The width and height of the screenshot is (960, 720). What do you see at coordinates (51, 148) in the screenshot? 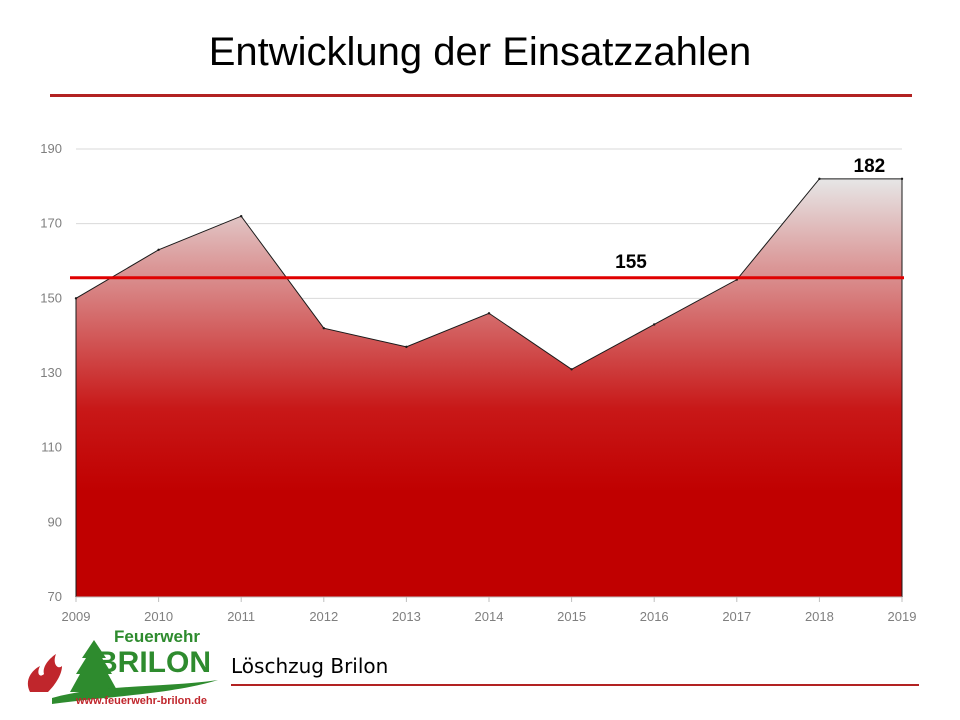
I see `y-tick-label: 190` at bounding box center [51, 148].